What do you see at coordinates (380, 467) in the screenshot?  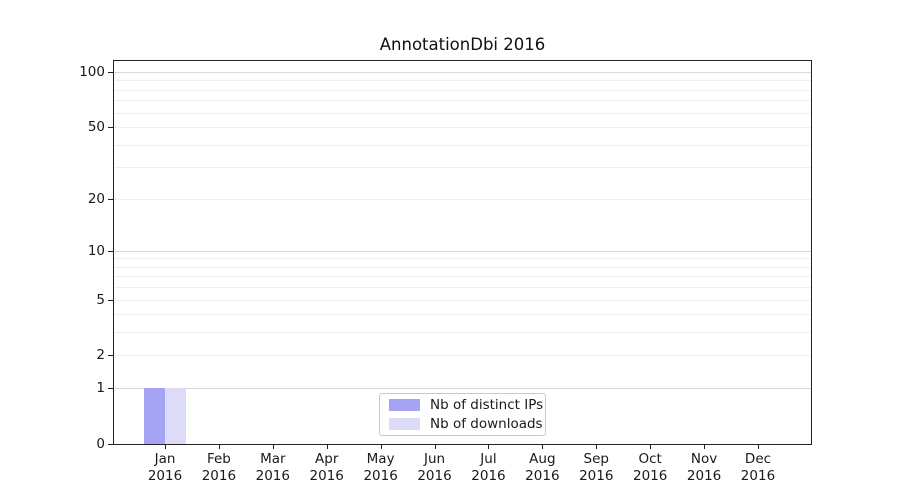 I see `x-tick-label: May 2016` at bounding box center [380, 467].